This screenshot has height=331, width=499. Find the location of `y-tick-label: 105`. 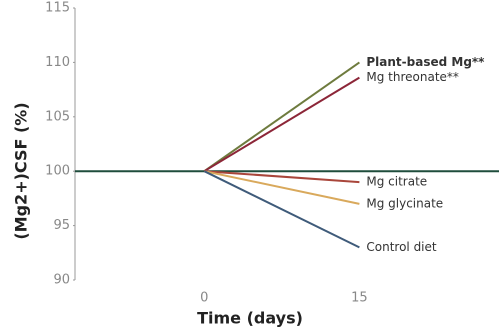

y-tick-label: 105 is located at coordinates (57, 116).